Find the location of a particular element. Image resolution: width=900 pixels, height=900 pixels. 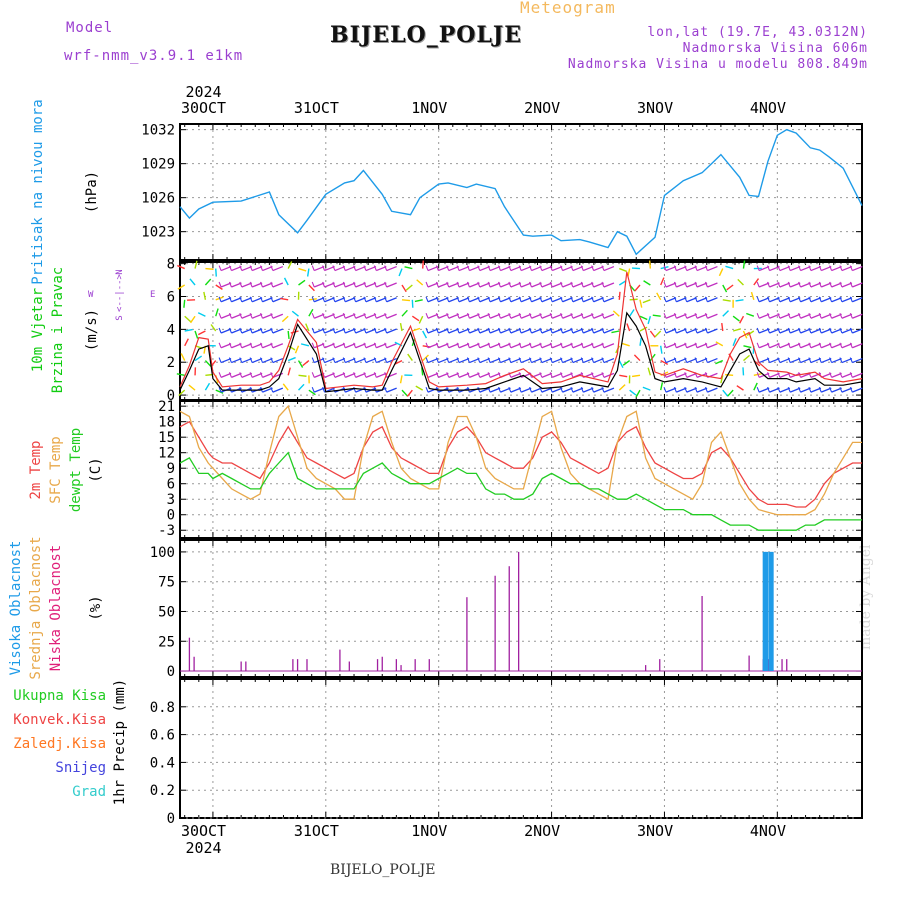

precip-tick-label: 0.8 is located at coordinates (162, 708).